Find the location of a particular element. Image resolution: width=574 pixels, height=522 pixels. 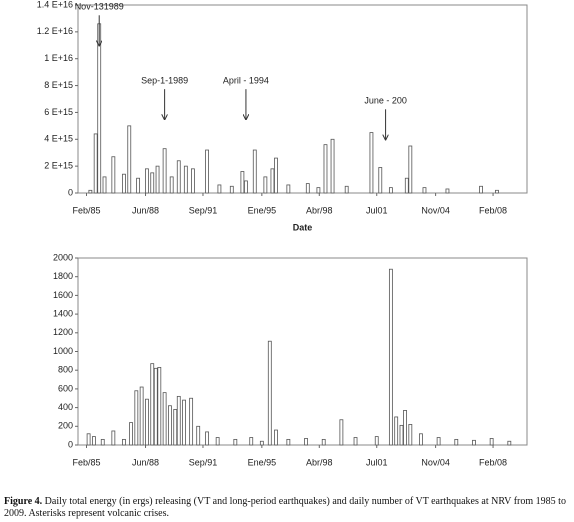

annotation: June - 200 is located at coordinates (385, 101).